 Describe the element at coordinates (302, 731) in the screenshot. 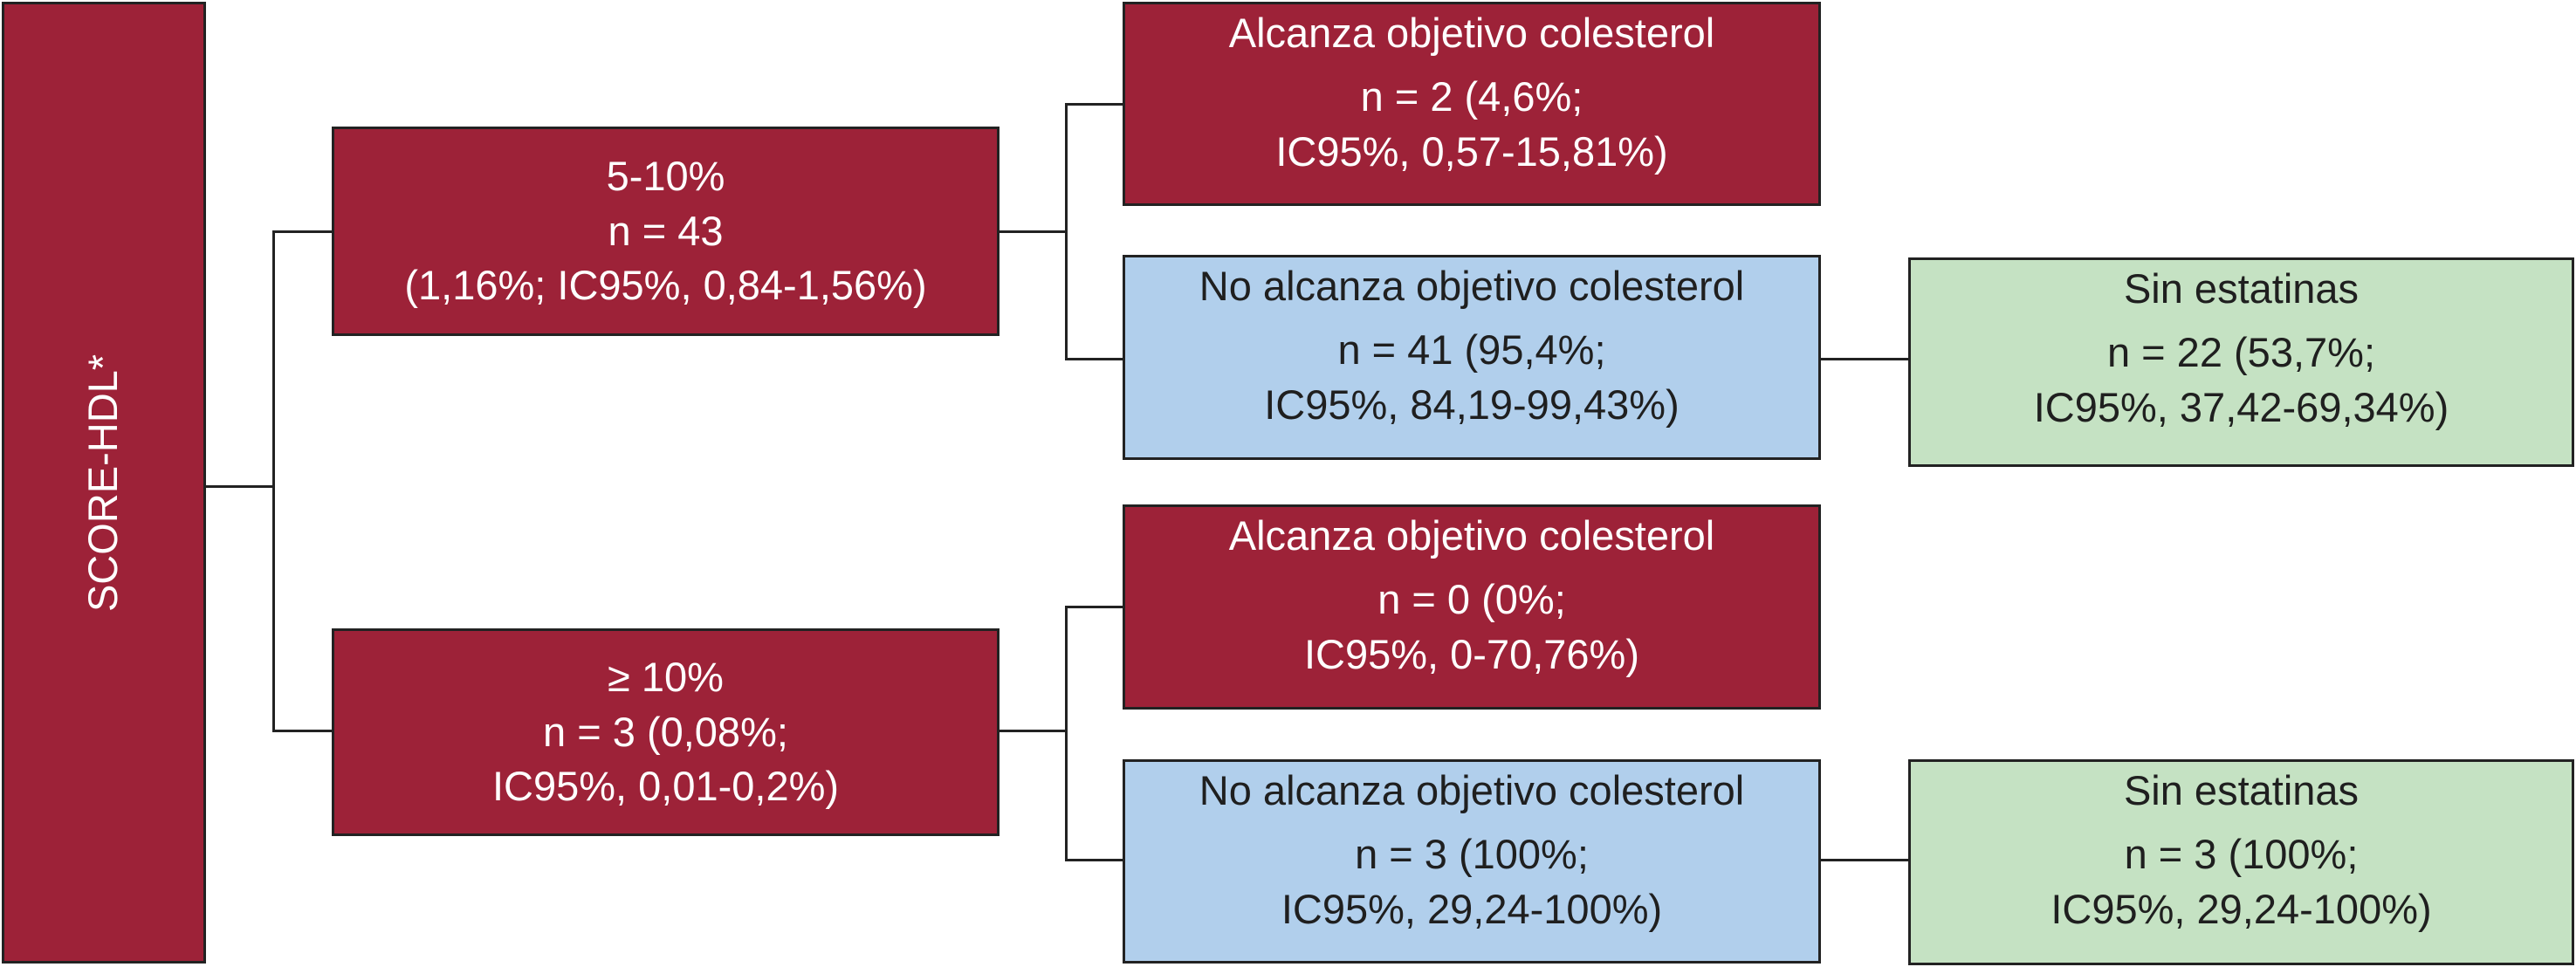

I see `connector-root-to-group2` at that location.